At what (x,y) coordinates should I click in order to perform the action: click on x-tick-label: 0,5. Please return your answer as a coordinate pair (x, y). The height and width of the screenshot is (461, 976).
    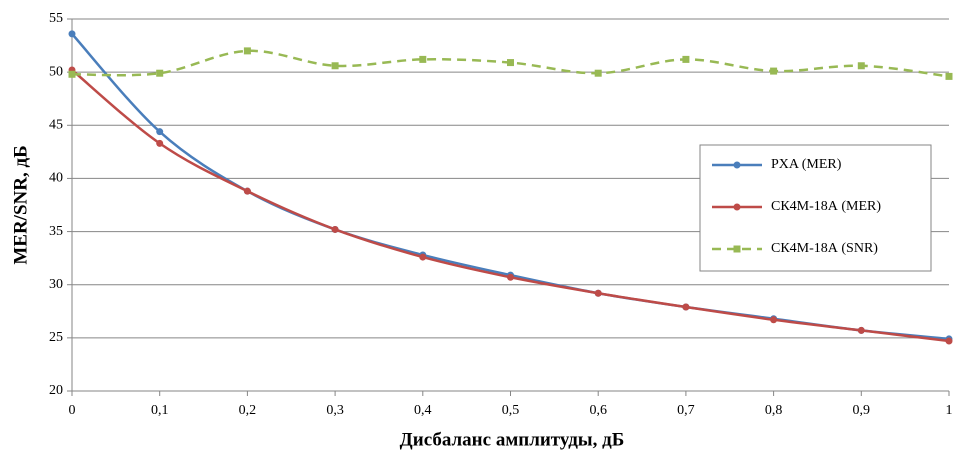
    Looking at the image, I should click on (511, 410).